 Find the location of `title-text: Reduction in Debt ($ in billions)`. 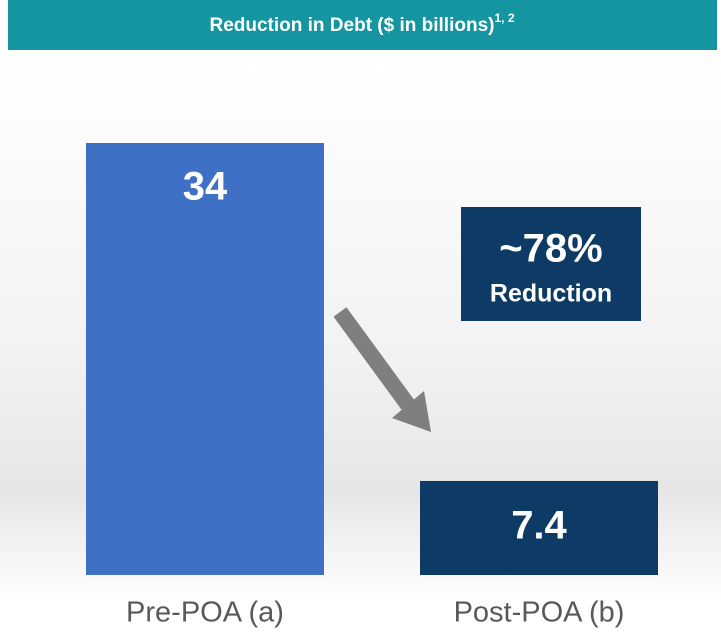

title-text: Reduction in Debt ($ in billions) is located at coordinates (351, 25).